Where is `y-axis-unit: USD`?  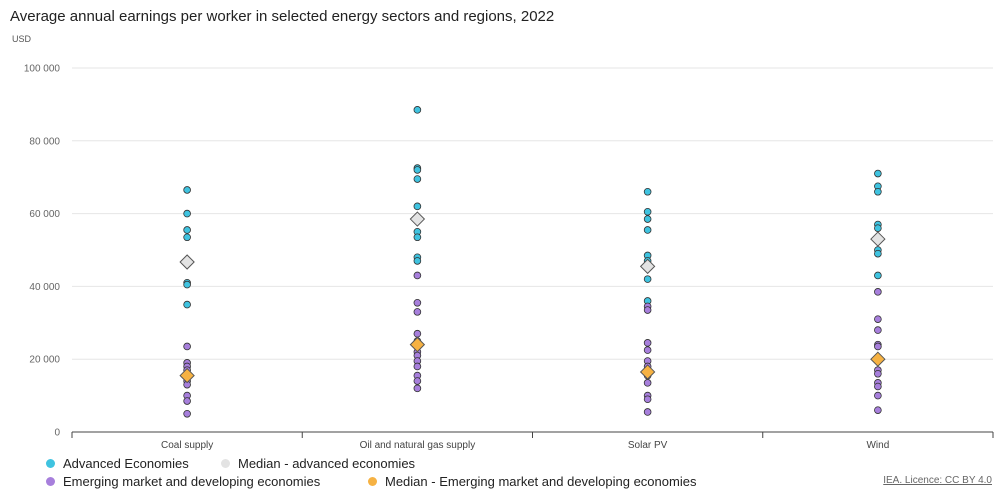 y-axis-unit: USD is located at coordinates (22, 39).